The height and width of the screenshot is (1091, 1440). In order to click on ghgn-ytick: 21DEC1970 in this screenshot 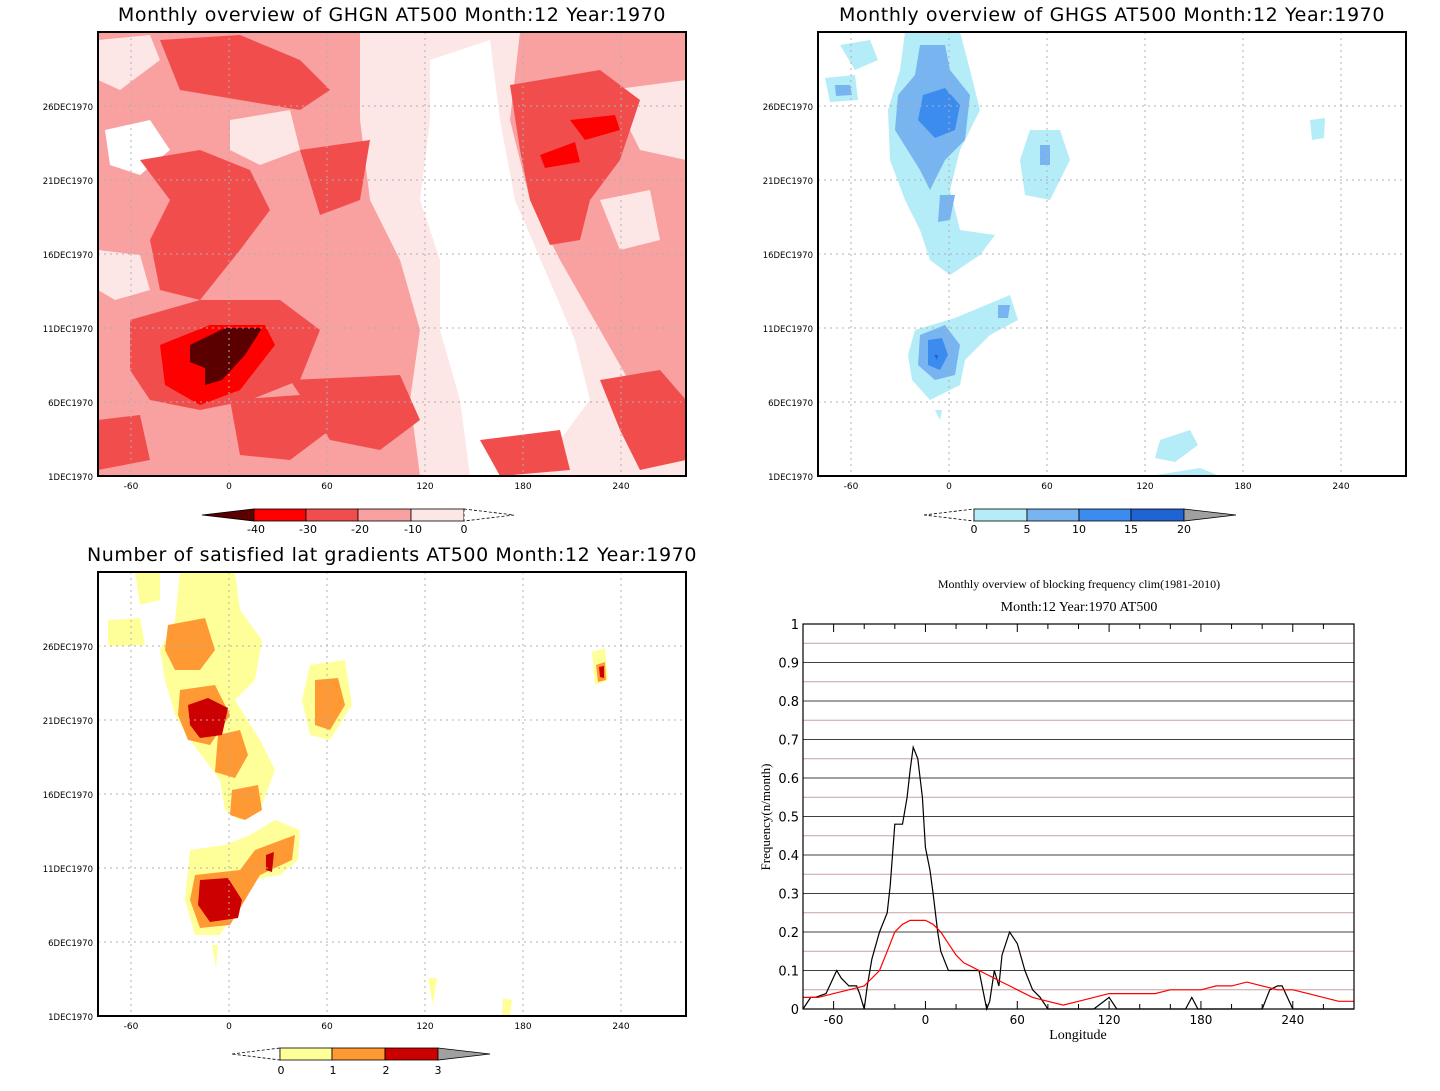, I will do `click(68, 182)`.